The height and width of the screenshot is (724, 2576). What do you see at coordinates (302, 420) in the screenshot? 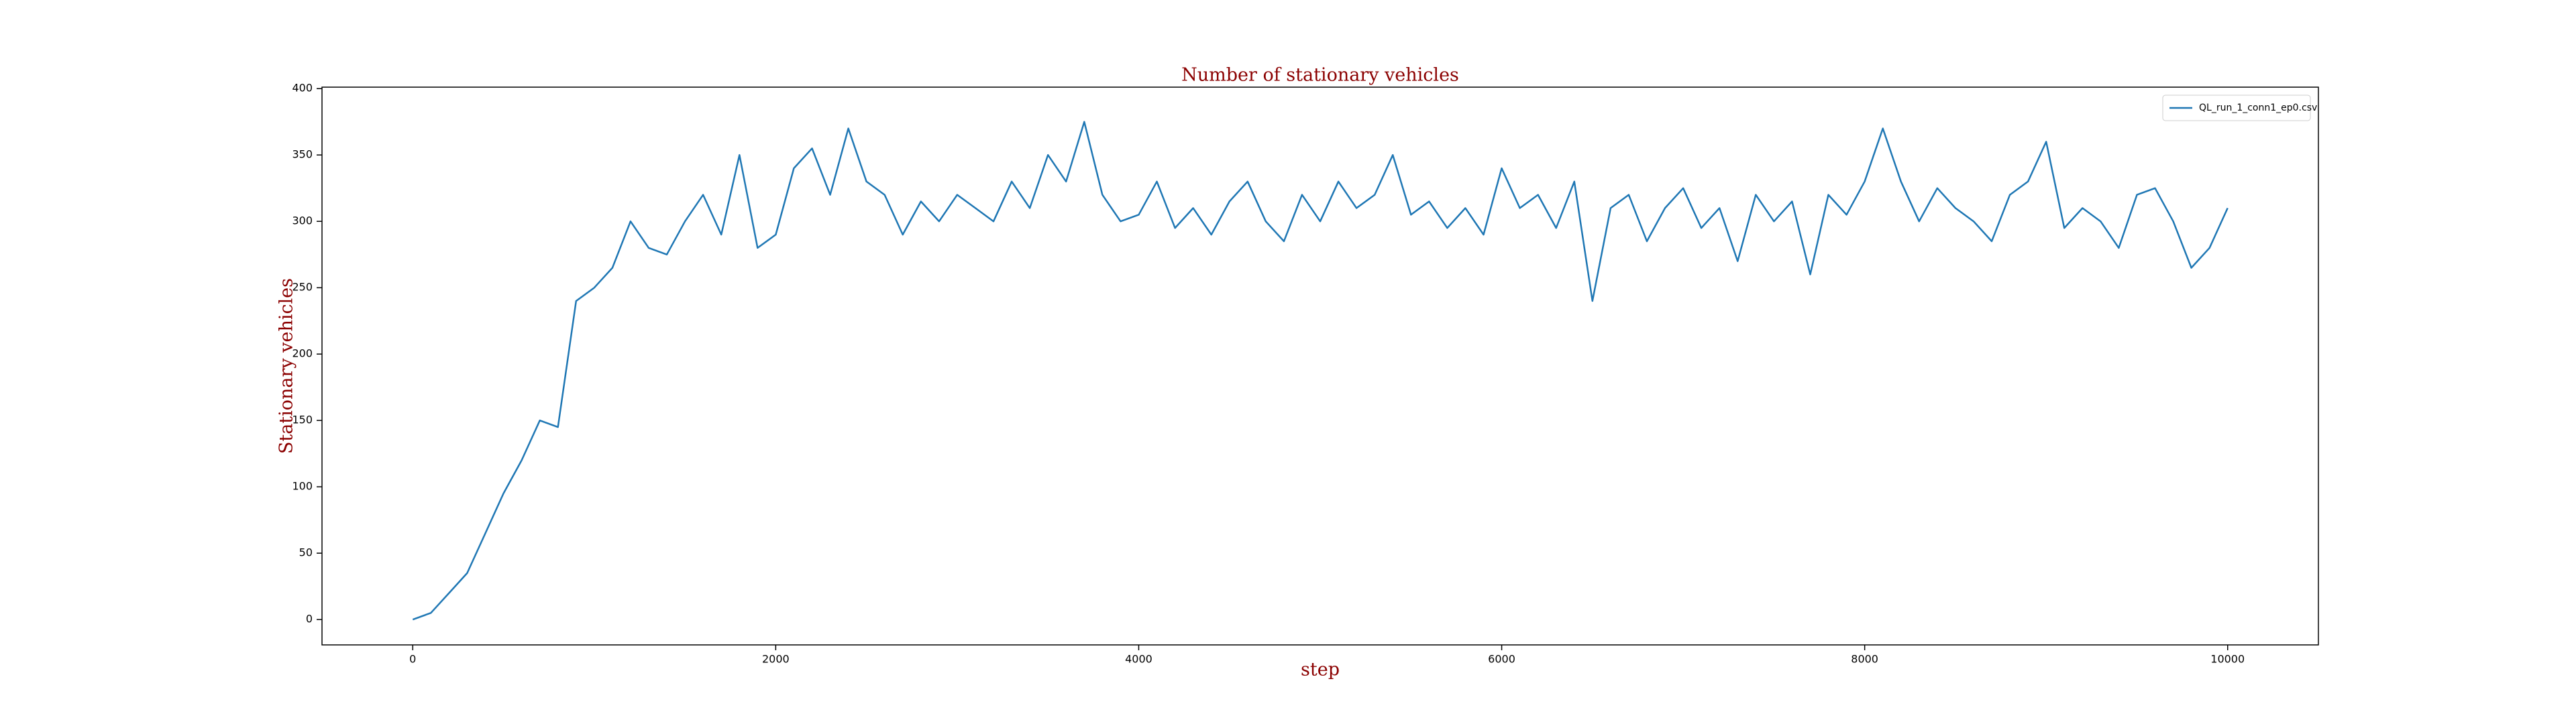
I see `y-tick-label: 150` at bounding box center [302, 420].